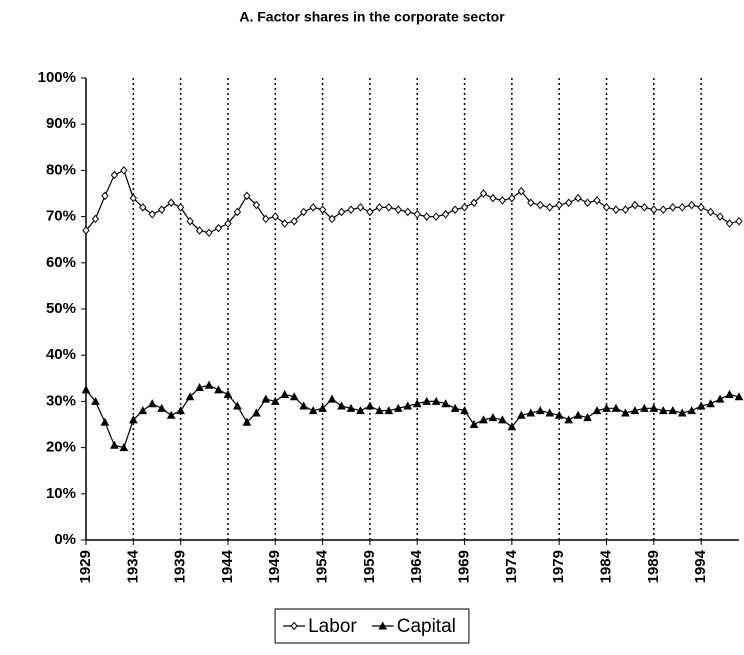 The image size is (744, 655). What do you see at coordinates (61, 447) in the screenshot?
I see `y-tick-label: 20%` at bounding box center [61, 447].